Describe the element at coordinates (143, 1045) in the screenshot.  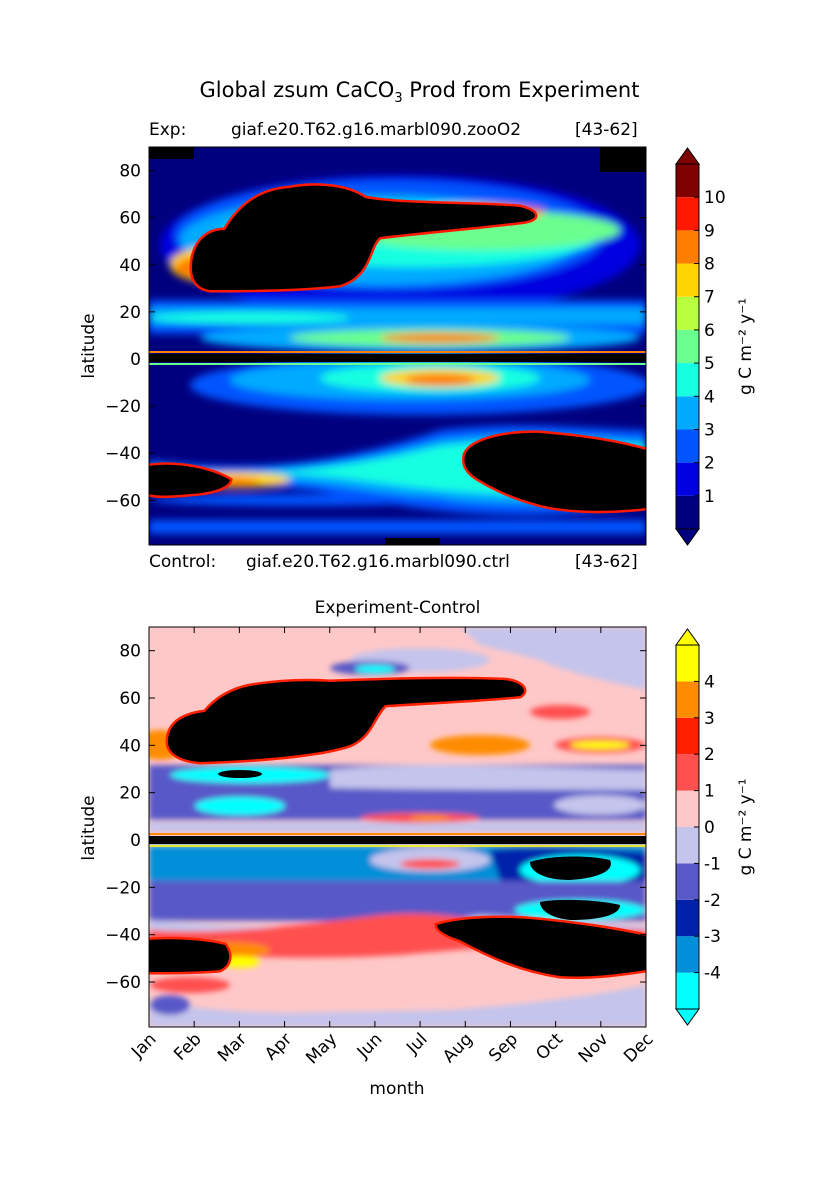
I see `x-tick-label: Jan` at that location.